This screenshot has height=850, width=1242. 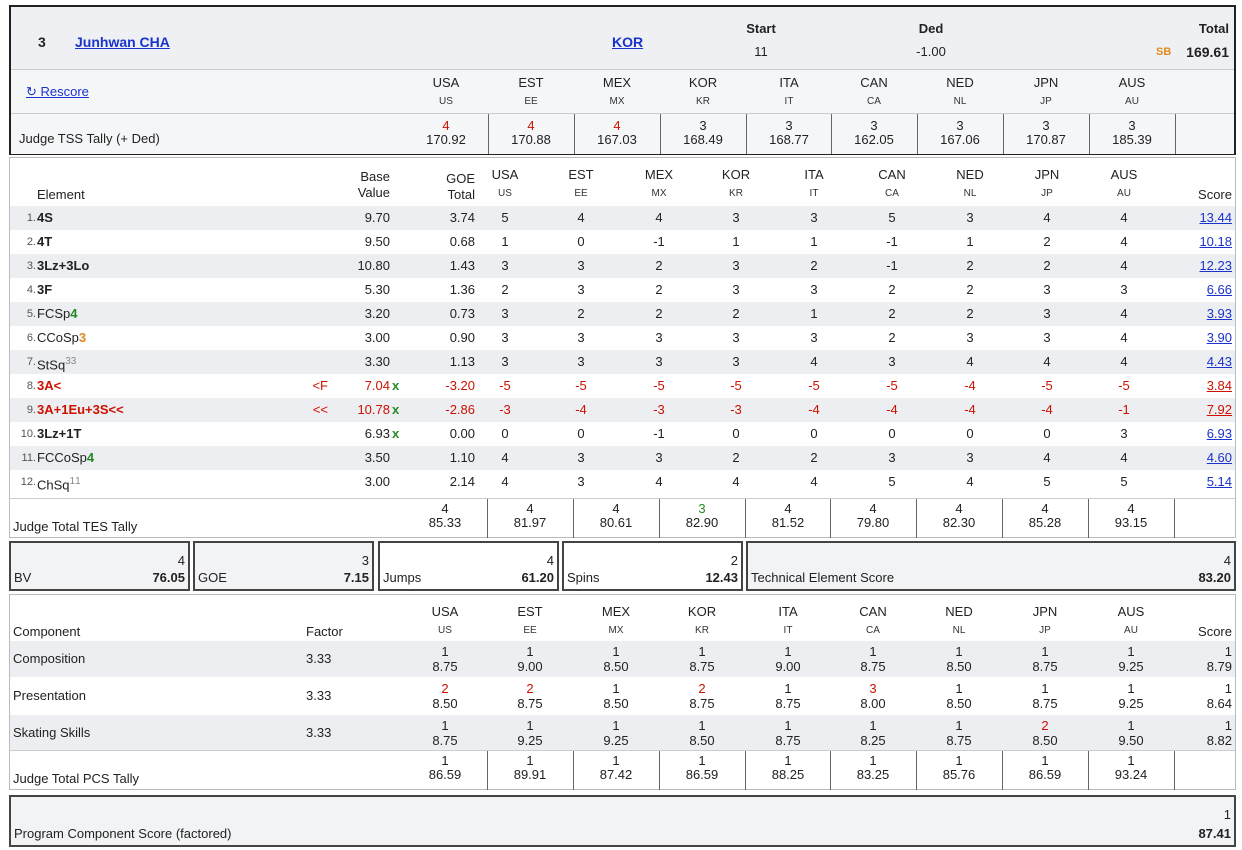 I want to click on component-judge-can: 1 8.75, so click(x=873, y=659).